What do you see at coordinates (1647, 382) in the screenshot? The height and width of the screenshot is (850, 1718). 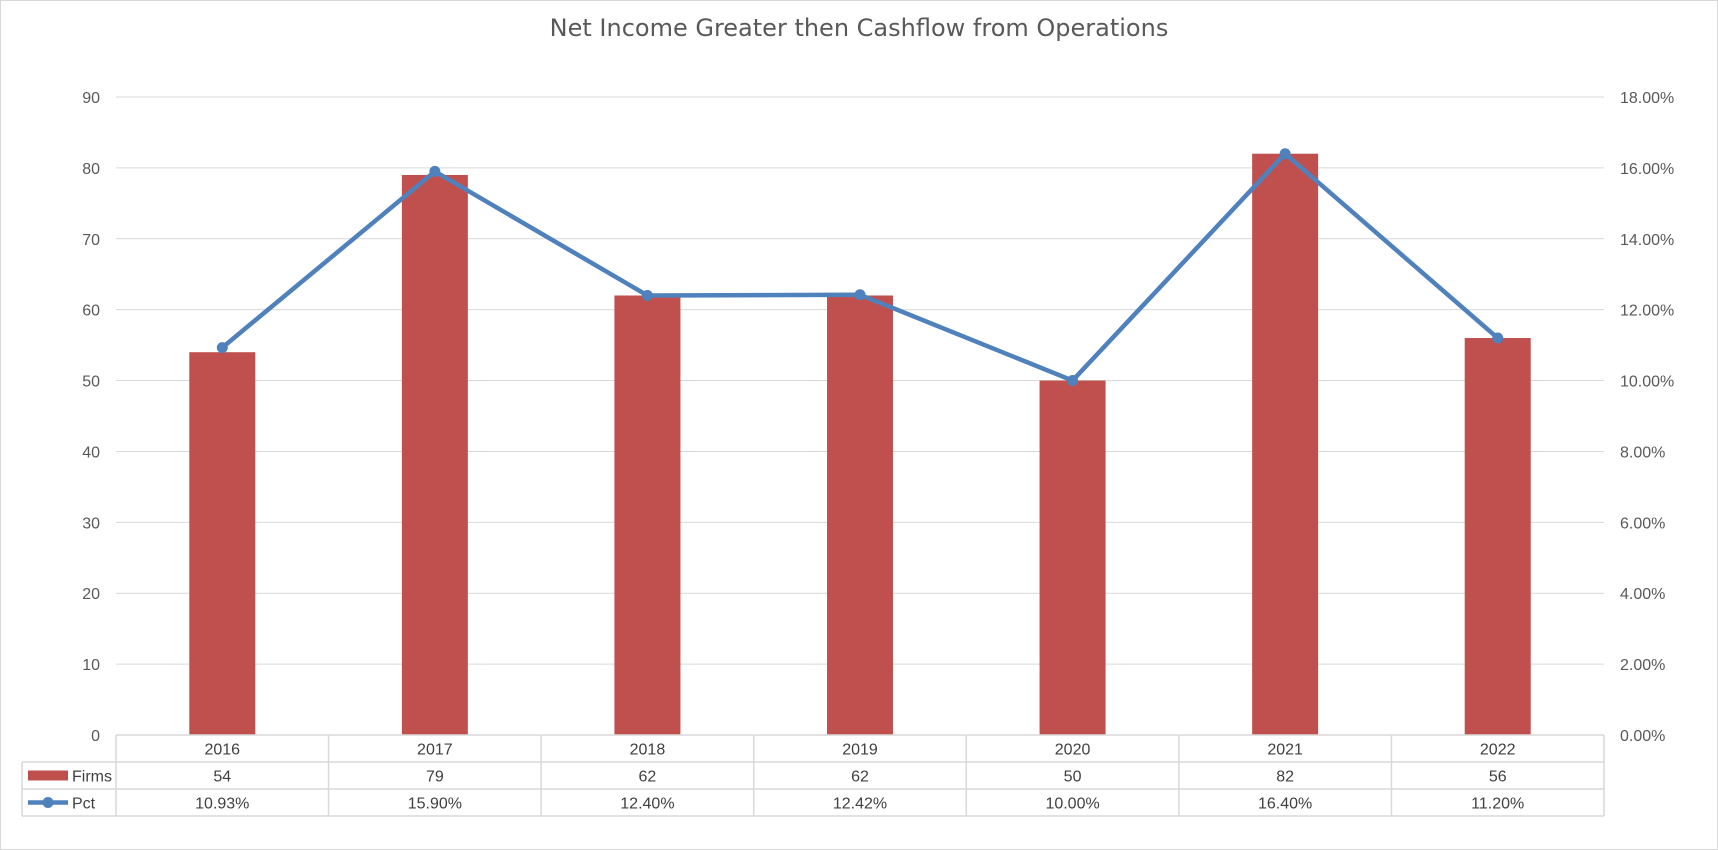 I see `right-tick-label: 10.00%` at bounding box center [1647, 382].